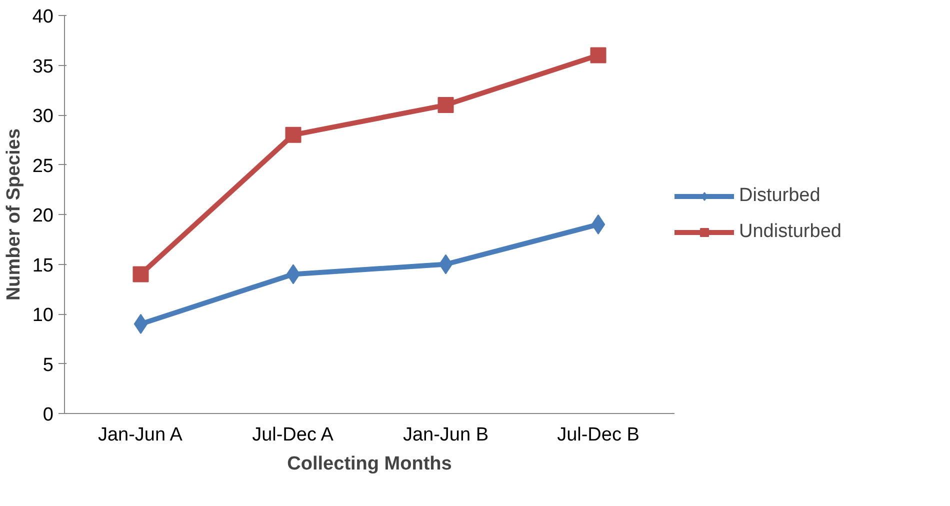  I want to click on y-tick-label: 40, so click(43, 17).